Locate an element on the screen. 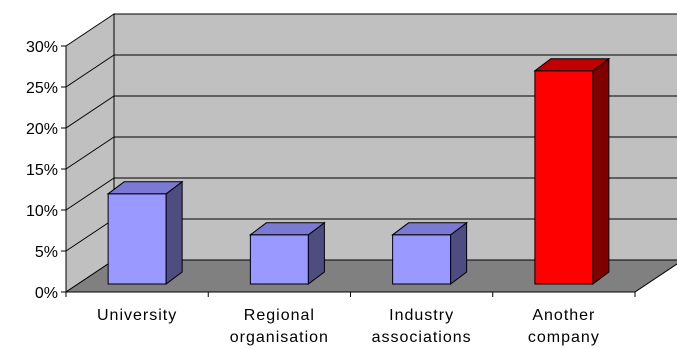 The width and height of the screenshot is (677, 349). y-tick-label: 10% is located at coordinates (42, 211).